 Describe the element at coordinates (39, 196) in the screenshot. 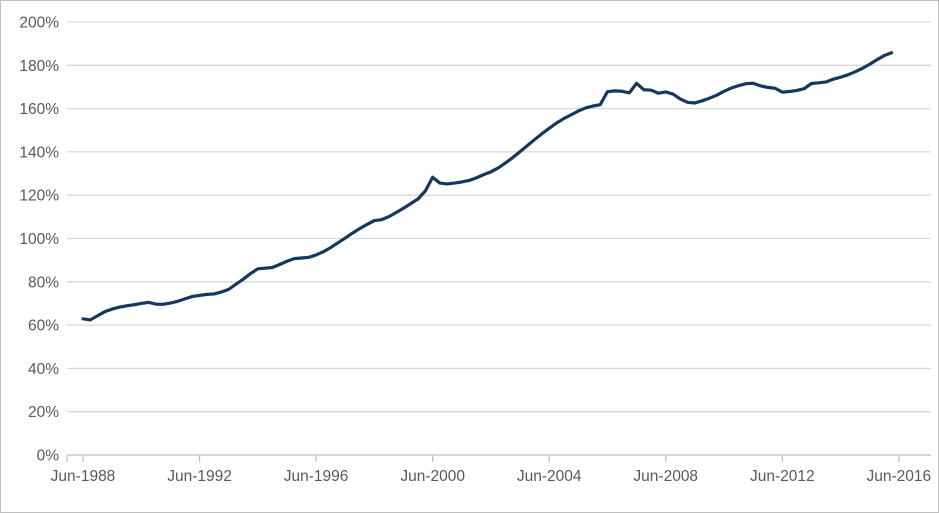

I see `y-tick-label: 120%` at that location.